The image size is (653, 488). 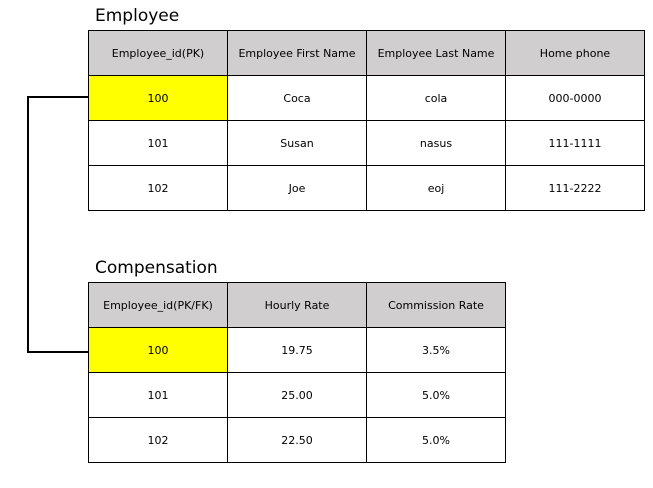 What do you see at coordinates (297, 143) in the screenshot?
I see `employee-first-name-cell: Susan` at bounding box center [297, 143].